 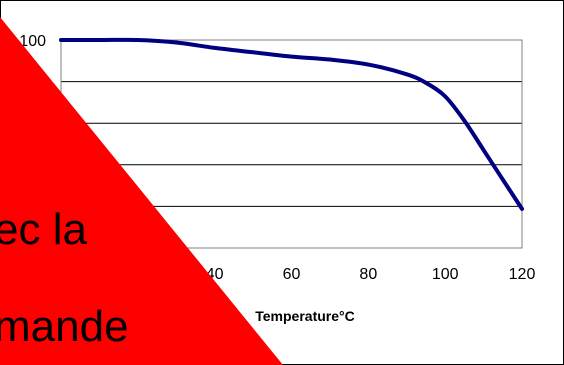 I want to click on x-tick-label-120: 120, so click(x=522, y=274).